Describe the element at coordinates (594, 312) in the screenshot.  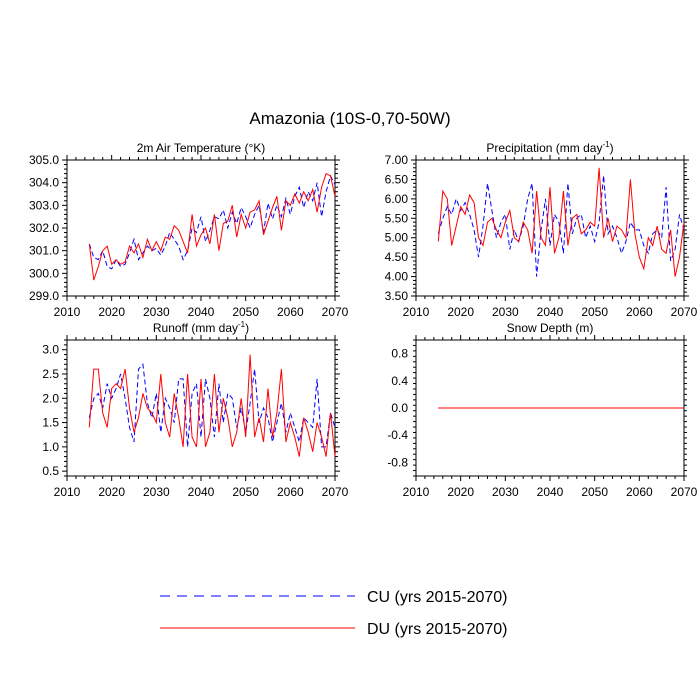
I see `xtick-label-1-4: 2050` at that location.